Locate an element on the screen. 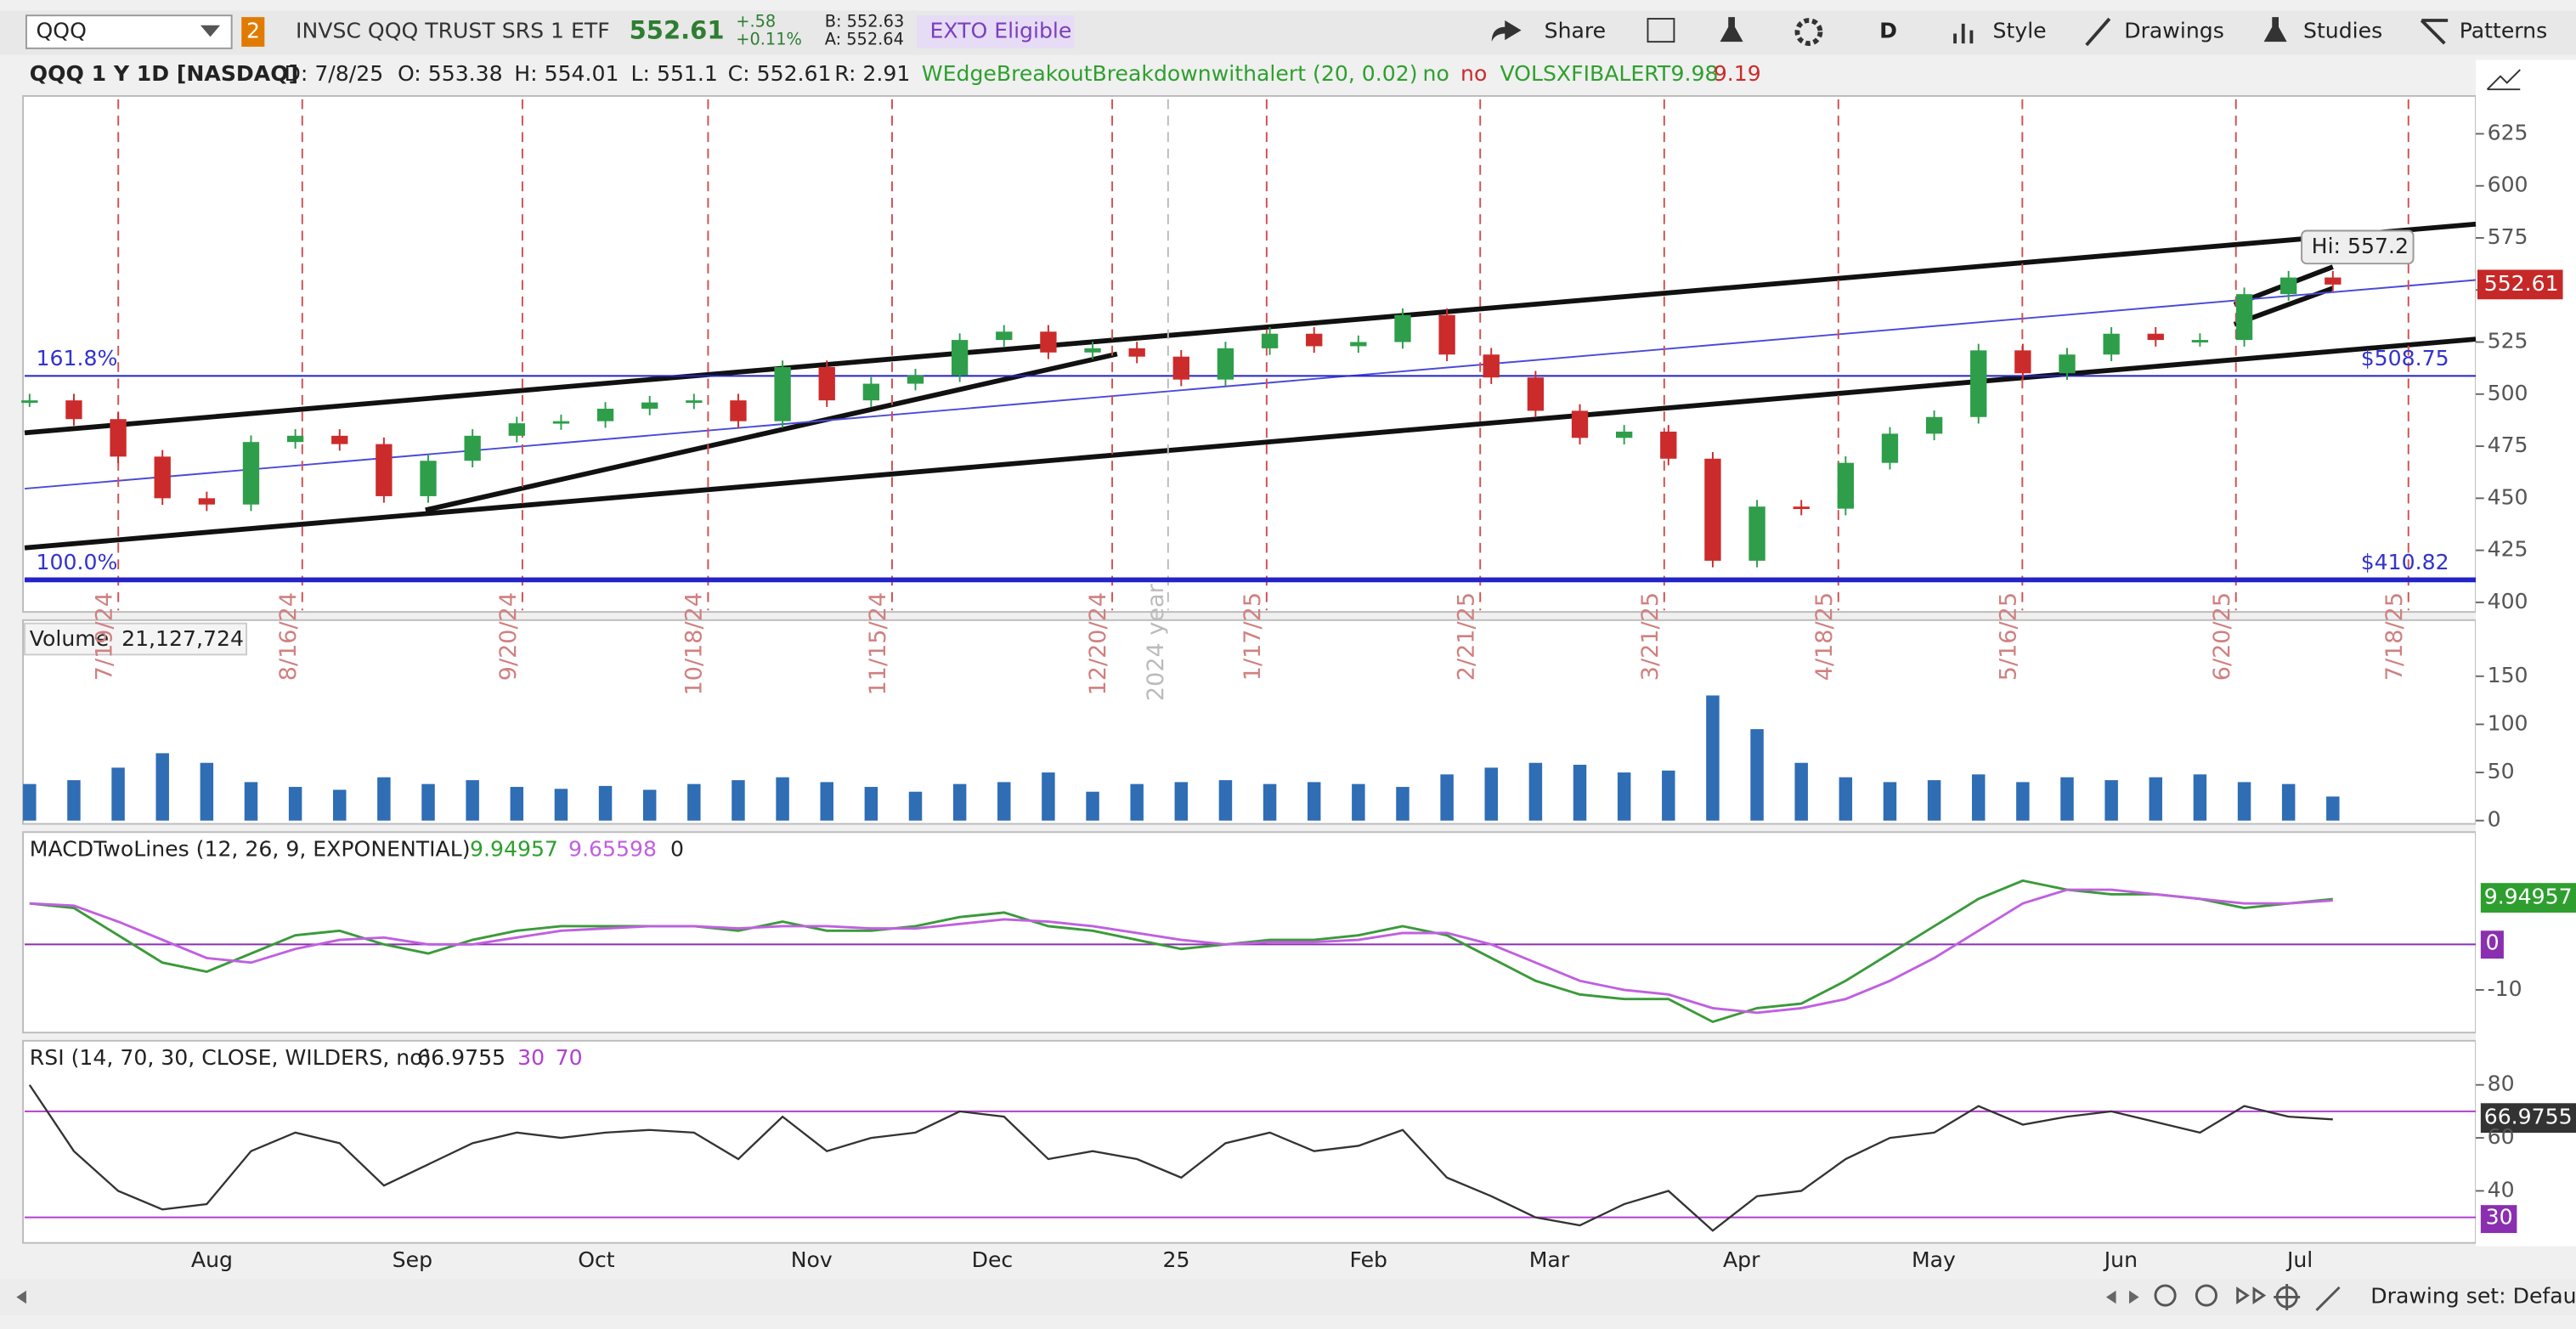  rsi-last: 66.9755 is located at coordinates (2528, 1117).